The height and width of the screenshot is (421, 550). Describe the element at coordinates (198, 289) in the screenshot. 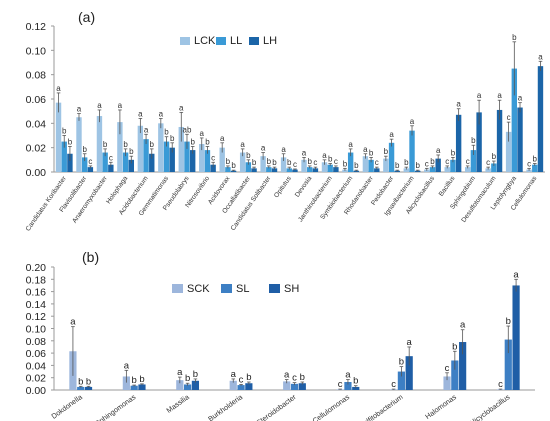

I see `legend-label-sck: SCK` at that location.